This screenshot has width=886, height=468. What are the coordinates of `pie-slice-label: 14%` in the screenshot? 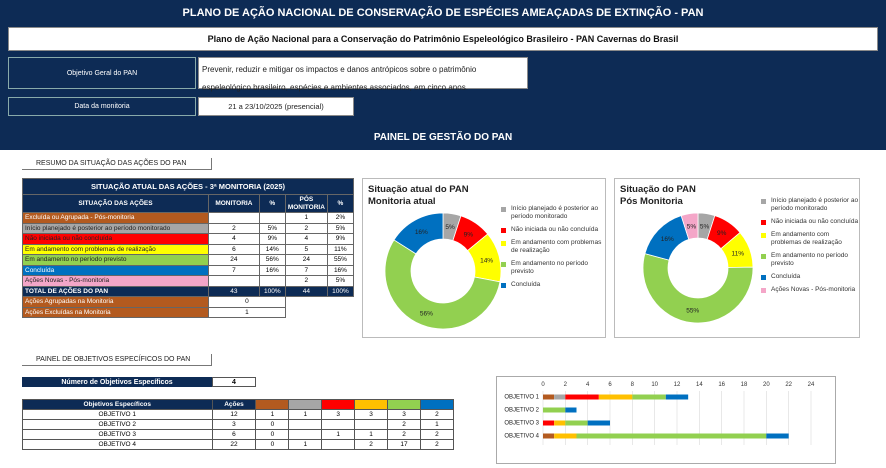 It's located at (486, 260).